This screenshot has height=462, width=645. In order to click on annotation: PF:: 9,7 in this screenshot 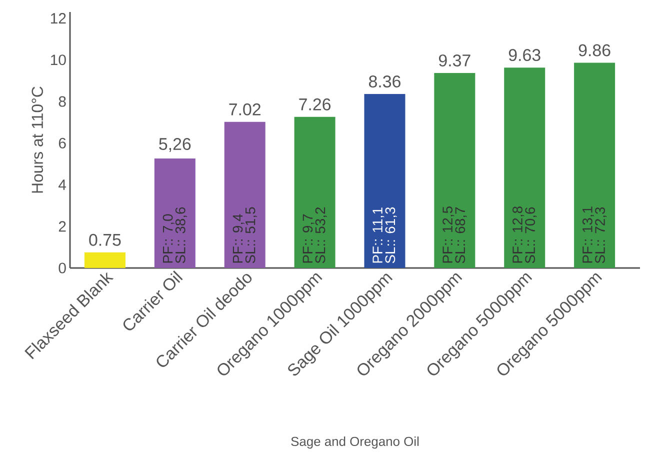, I will do `click(308, 238)`.